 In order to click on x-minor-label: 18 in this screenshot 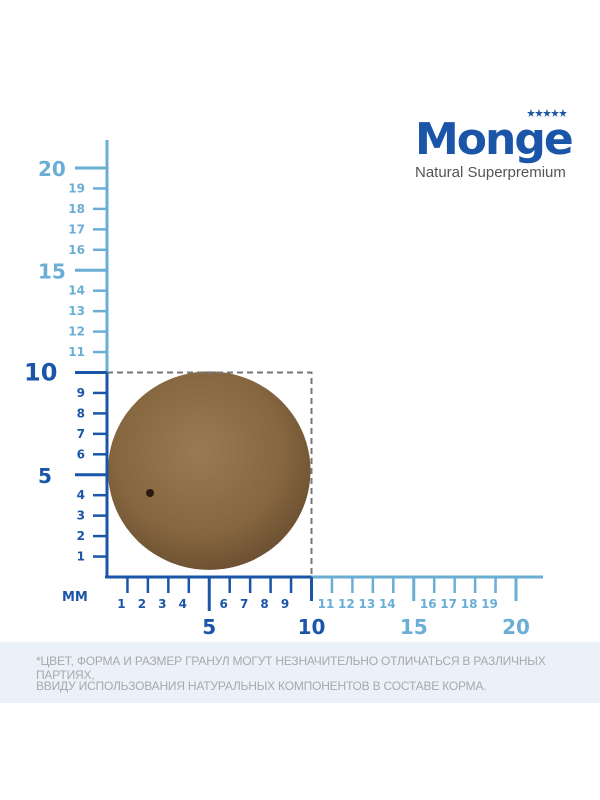, I will do `click(469, 604)`.